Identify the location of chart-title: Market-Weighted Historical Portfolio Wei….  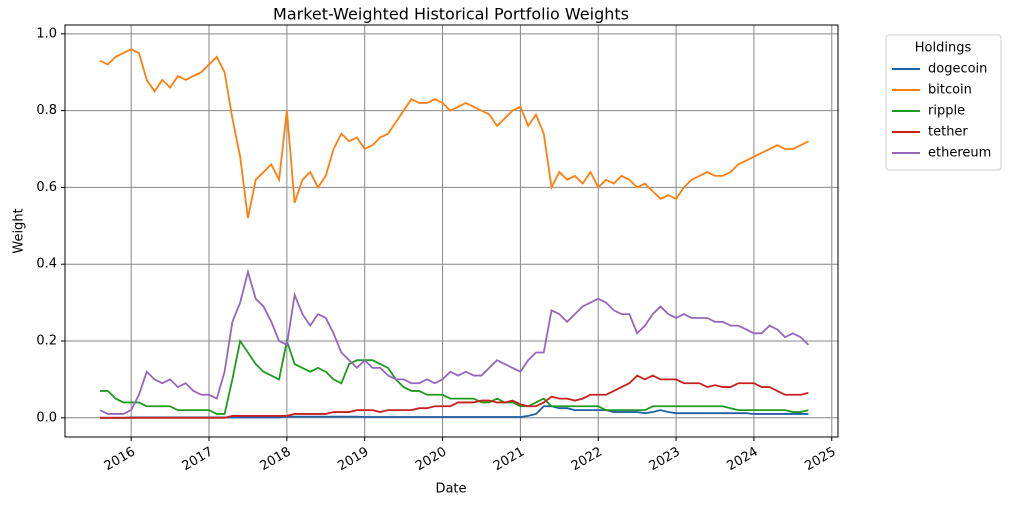
(451, 14).